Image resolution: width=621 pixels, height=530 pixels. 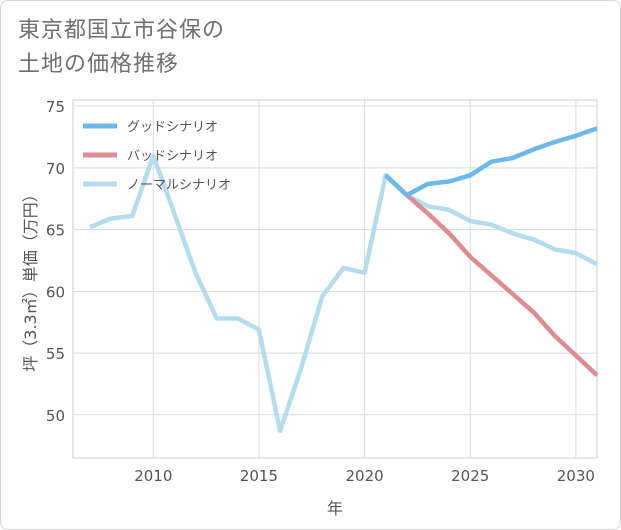 I want to click on x-tick-label: 2025, so click(x=470, y=476).